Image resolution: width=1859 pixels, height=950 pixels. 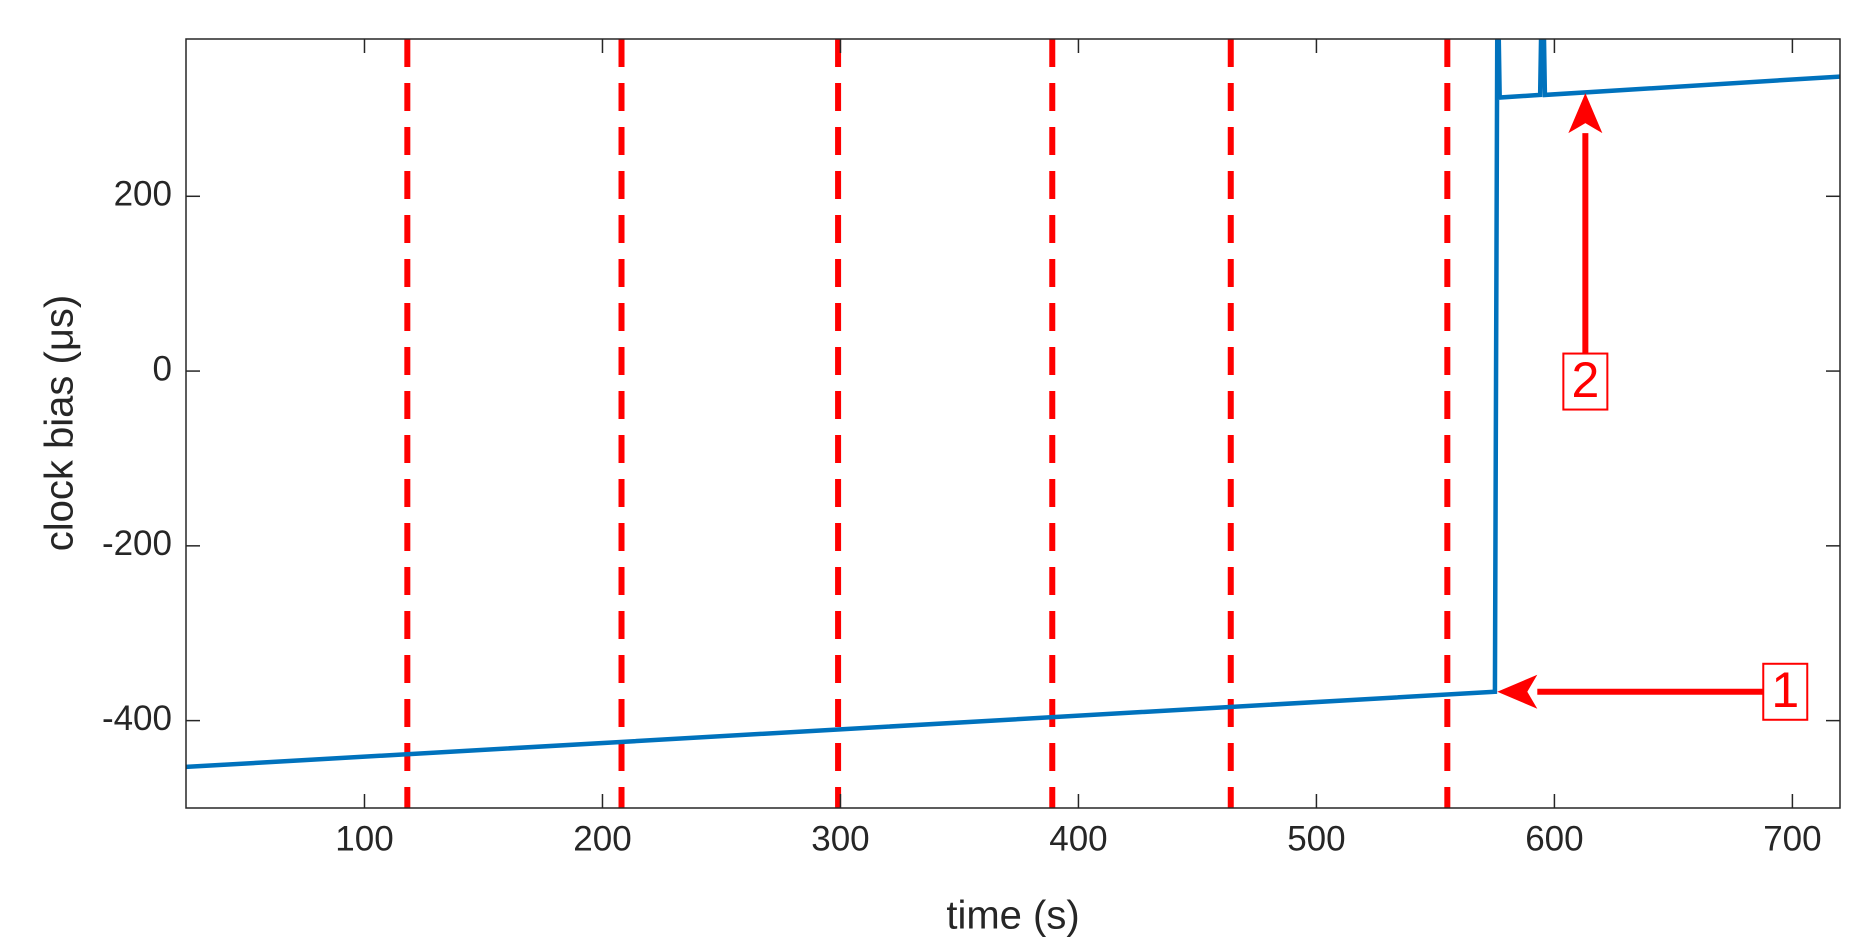 What do you see at coordinates (162, 368) in the screenshot?
I see `y-tick-label: 0` at bounding box center [162, 368].